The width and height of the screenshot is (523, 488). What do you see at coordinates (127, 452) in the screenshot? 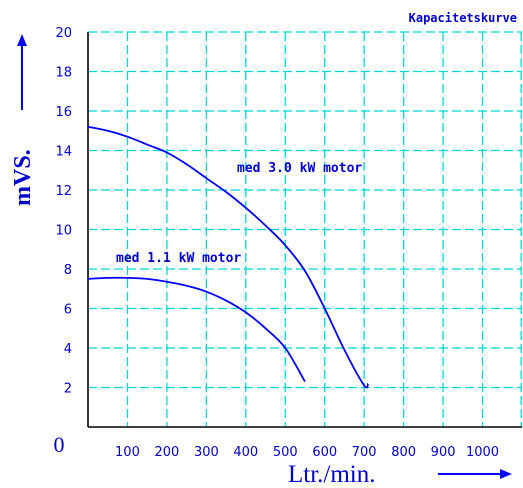
I see `x-tick-label-0: 100` at bounding box center [127, 452].